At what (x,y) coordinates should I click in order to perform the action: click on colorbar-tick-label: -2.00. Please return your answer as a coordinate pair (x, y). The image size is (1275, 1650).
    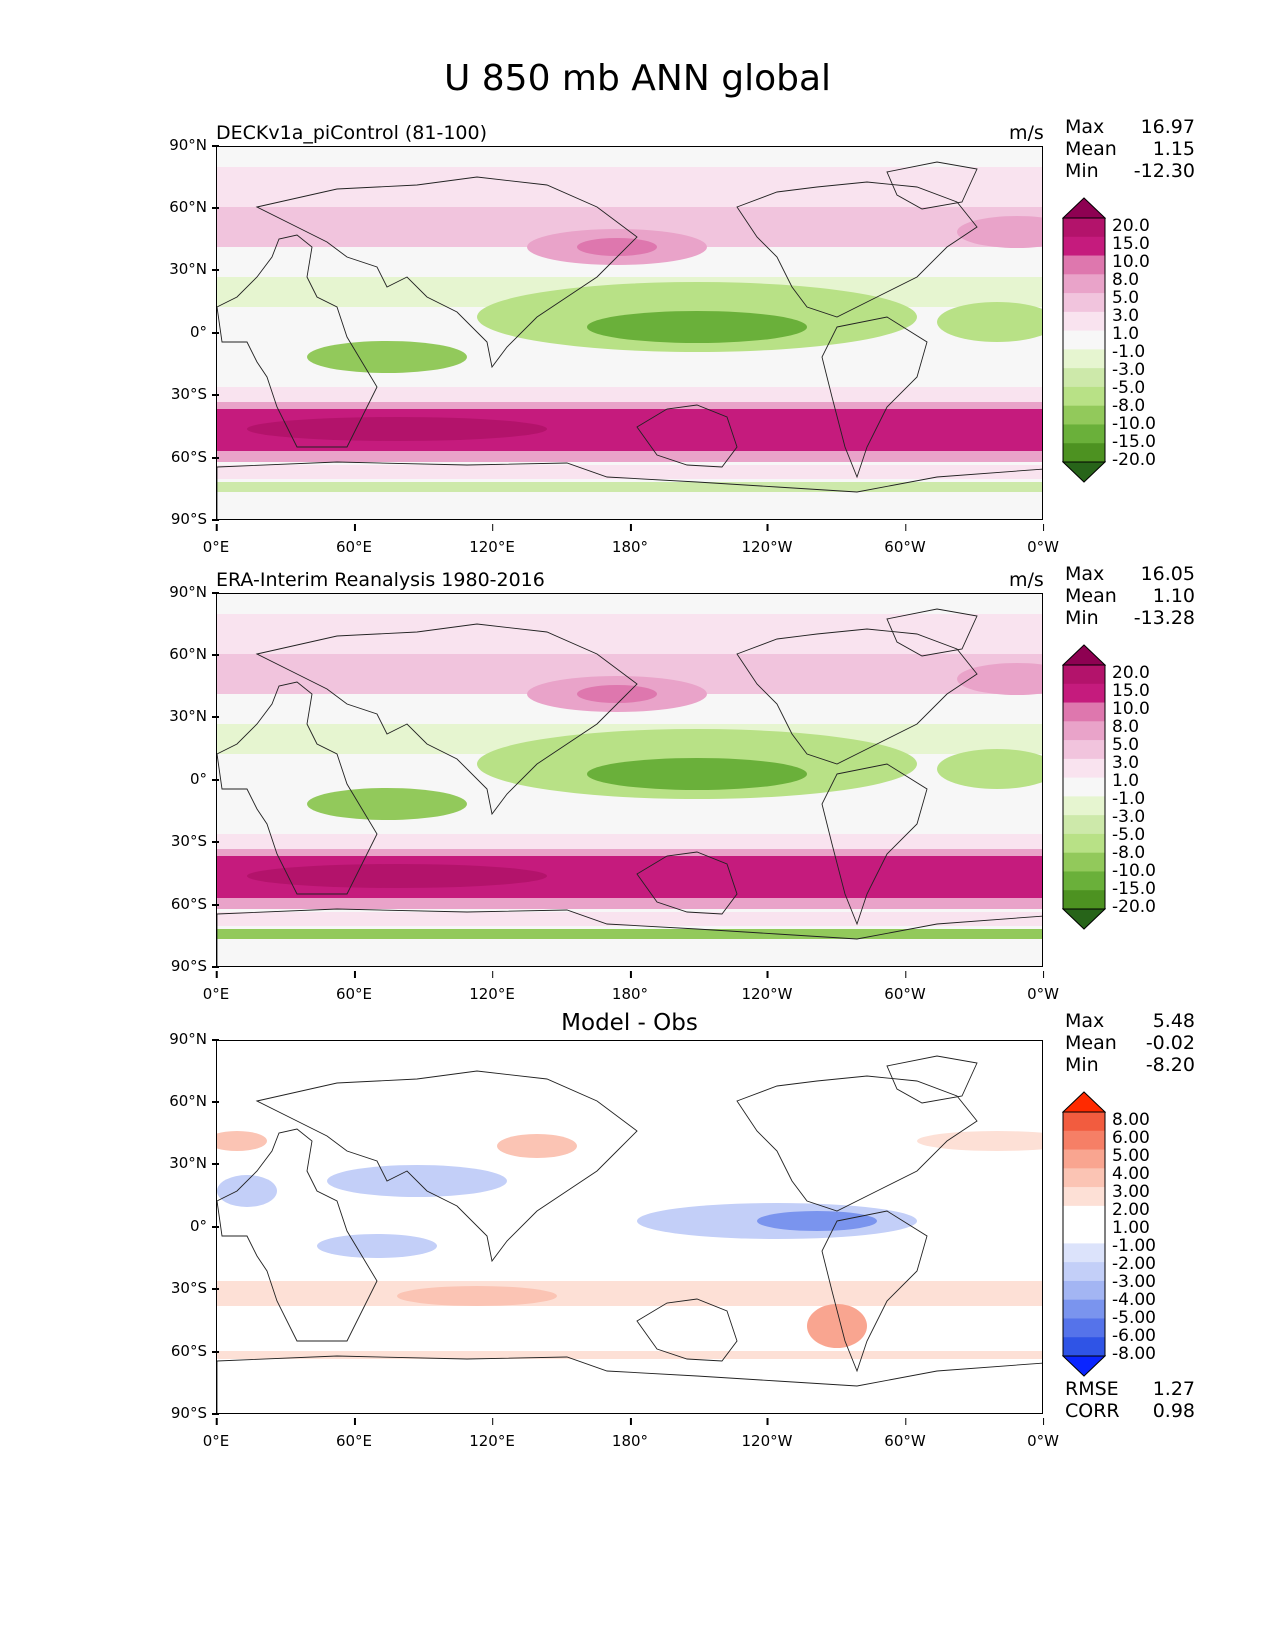
    Looking at the image, I should click on (1134, 1264).